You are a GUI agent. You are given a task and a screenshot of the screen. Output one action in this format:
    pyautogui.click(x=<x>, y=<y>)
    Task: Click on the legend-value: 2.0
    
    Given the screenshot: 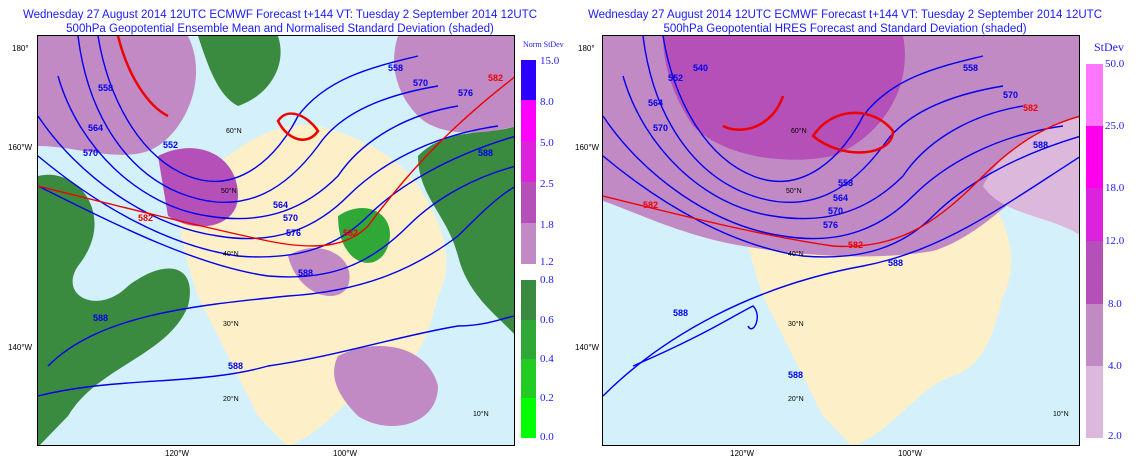 What is the action you would take?
    pyautogui.click(x=1115, y=436)
    